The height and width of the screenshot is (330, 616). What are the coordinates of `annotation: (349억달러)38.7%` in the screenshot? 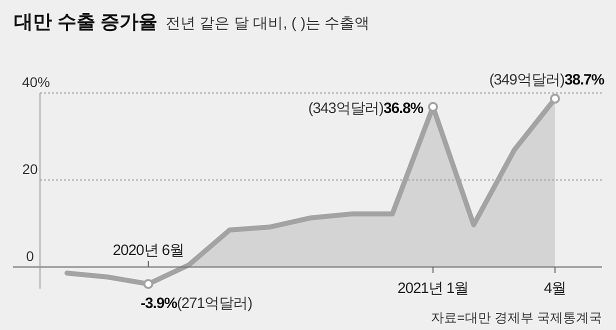 It's located at (546, 80).